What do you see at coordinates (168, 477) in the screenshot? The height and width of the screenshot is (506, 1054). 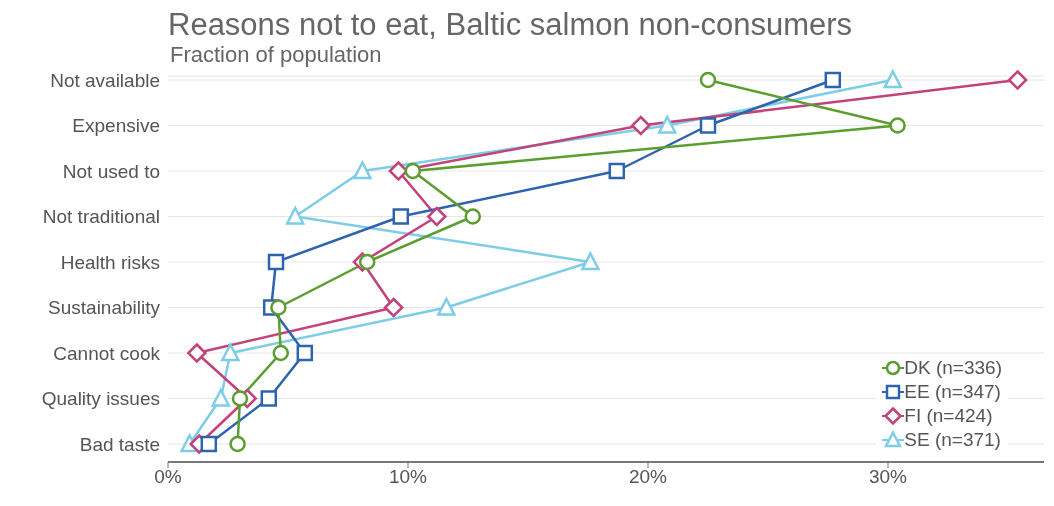 I see `x-tick-label: 0%` at bounding box center [168, 477].